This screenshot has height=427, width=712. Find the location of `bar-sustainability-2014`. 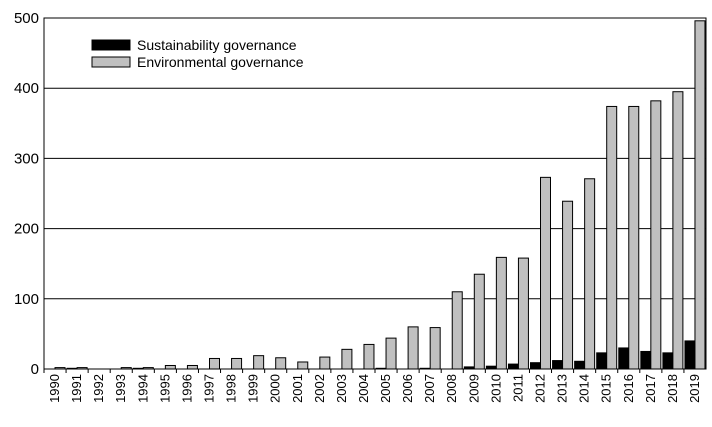

bar-sustainability-2014 is located at coordinates (580, 365).